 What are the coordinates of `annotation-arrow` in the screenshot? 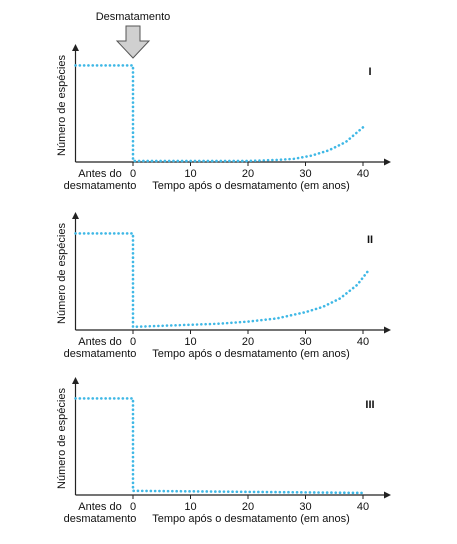 It's located at (133, 42).